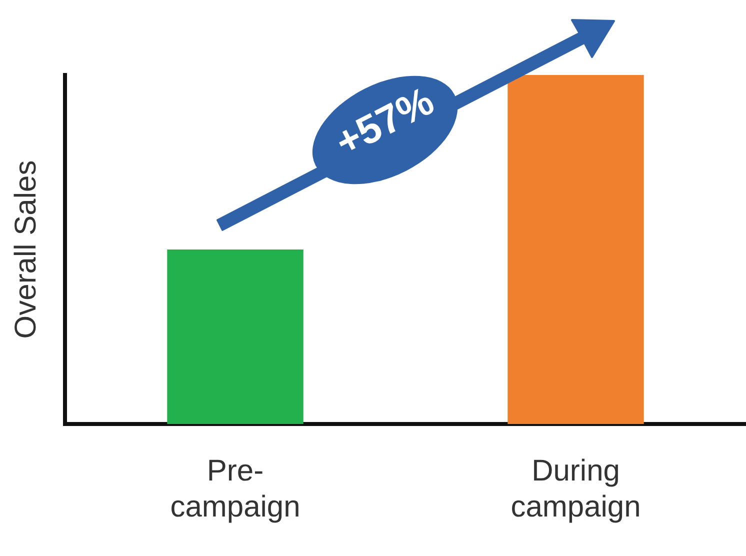  Describe the element at coordinates (25, 249) in the screenshot. I see `y-axis-title: Overall Sales` at that location.